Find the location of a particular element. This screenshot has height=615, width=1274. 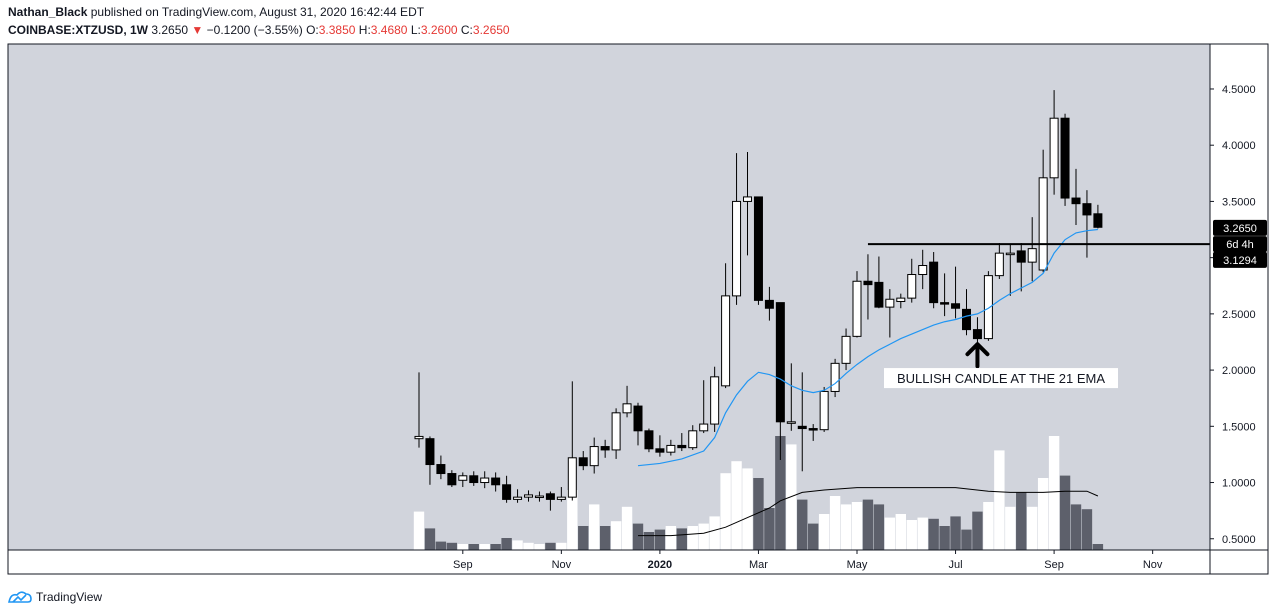

price-tag-box is located at coordinates (1240, 244).